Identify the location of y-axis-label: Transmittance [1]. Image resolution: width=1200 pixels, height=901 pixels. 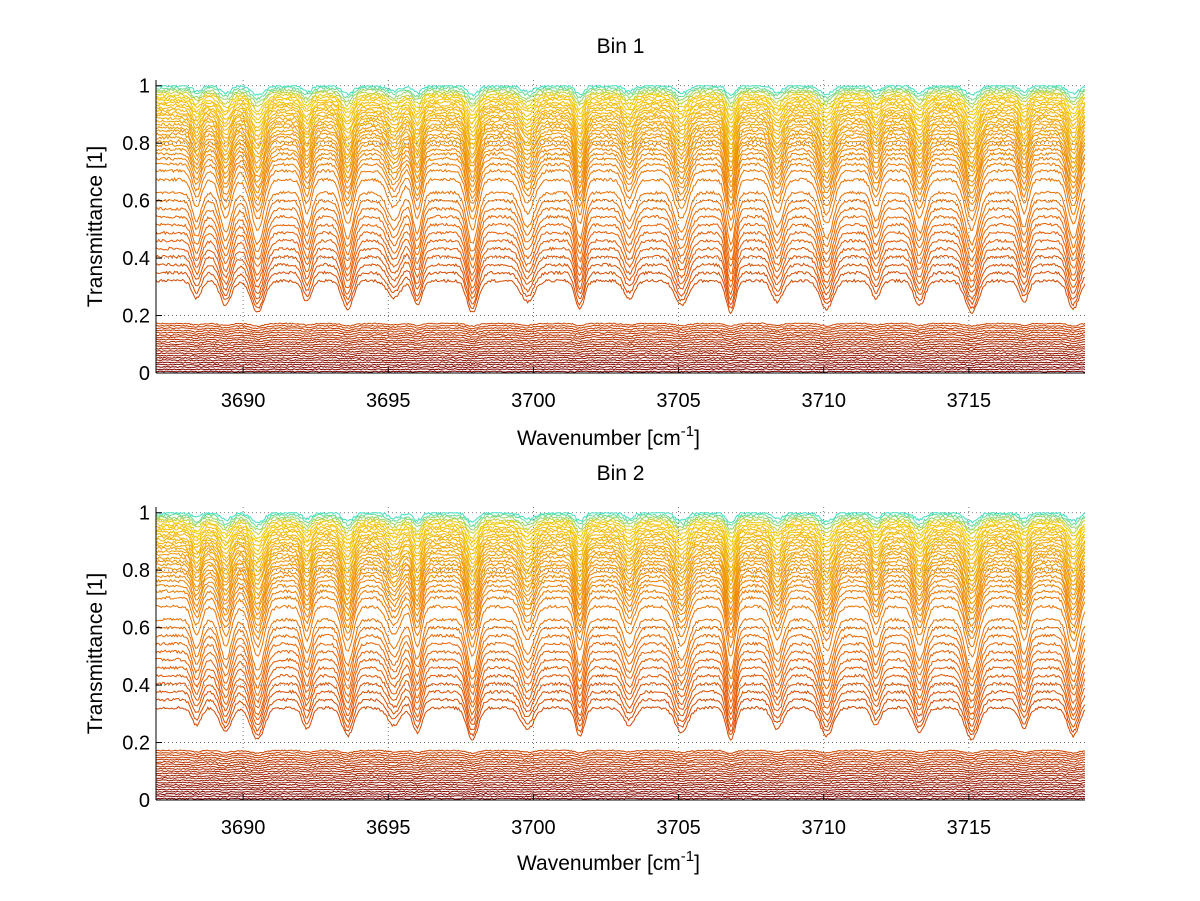
(95, 226).